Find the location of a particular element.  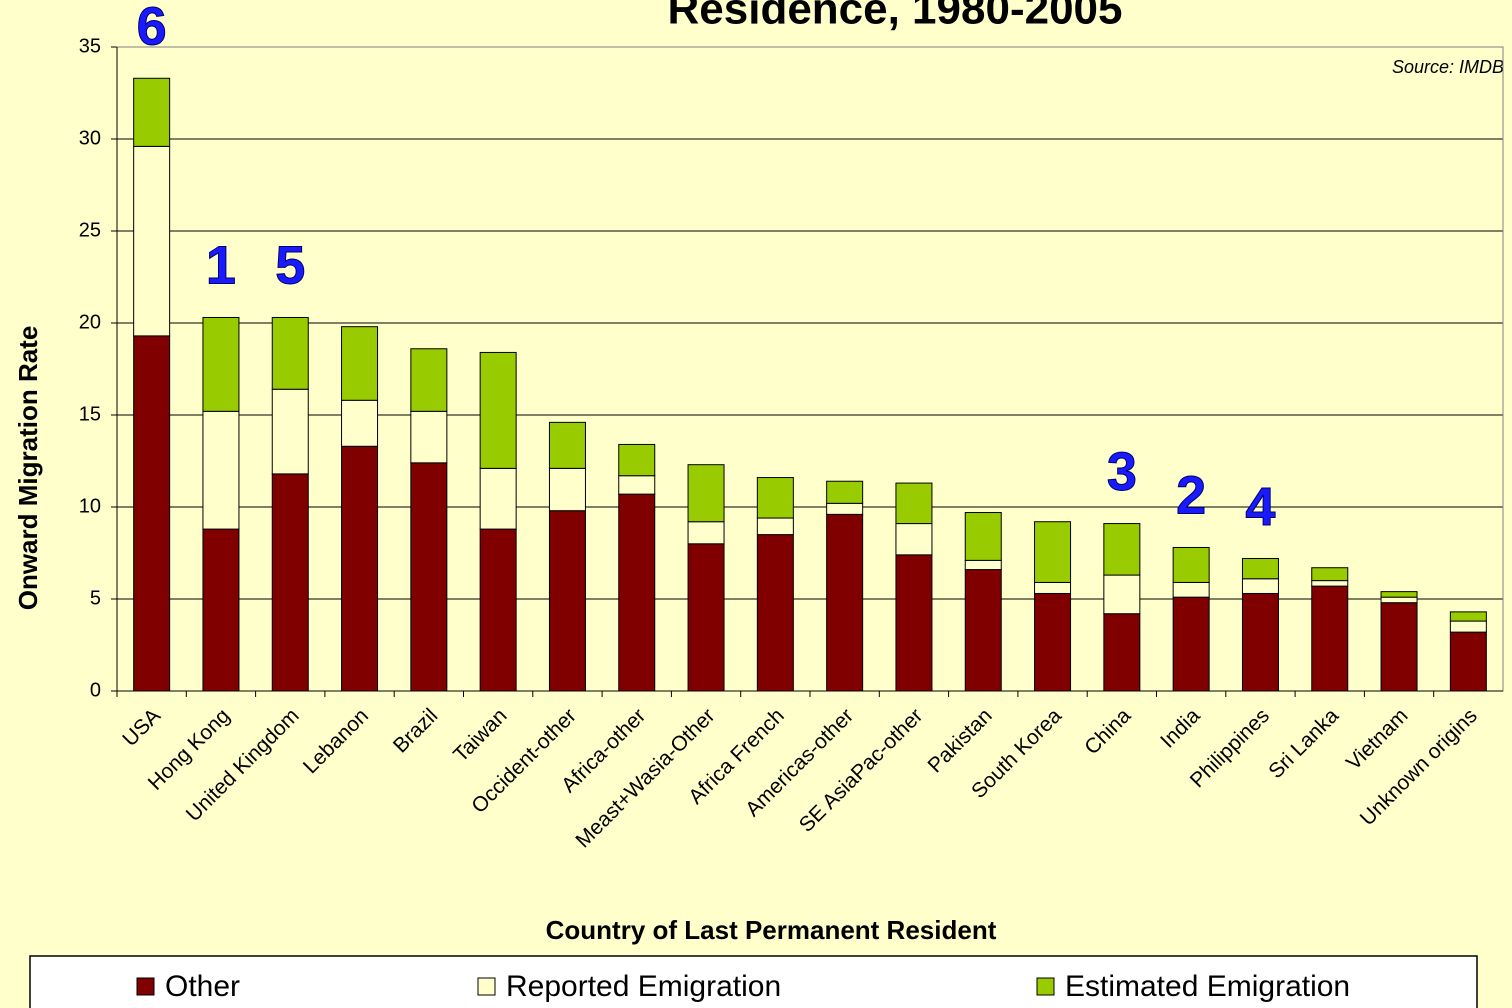

x-tick-label: India is located at coordinates (1180, 728).